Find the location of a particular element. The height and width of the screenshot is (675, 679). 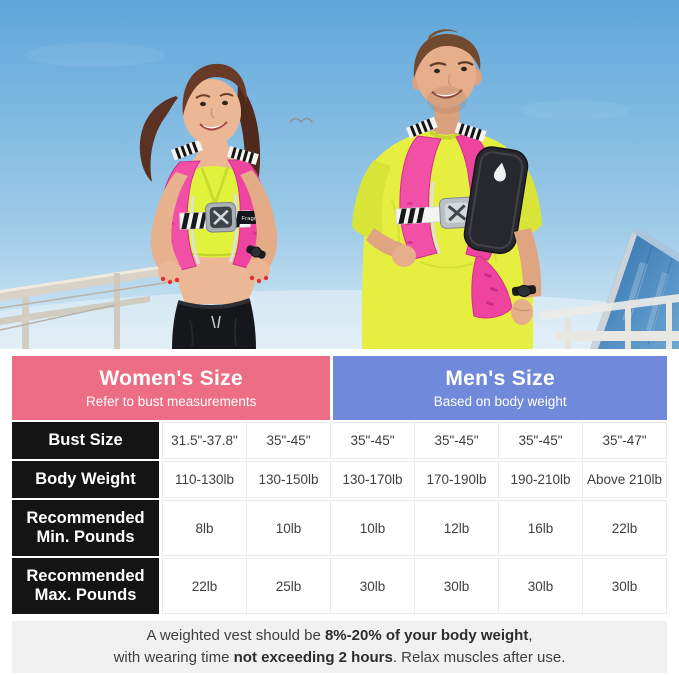

man-runner is located at coordinates (447, 189).